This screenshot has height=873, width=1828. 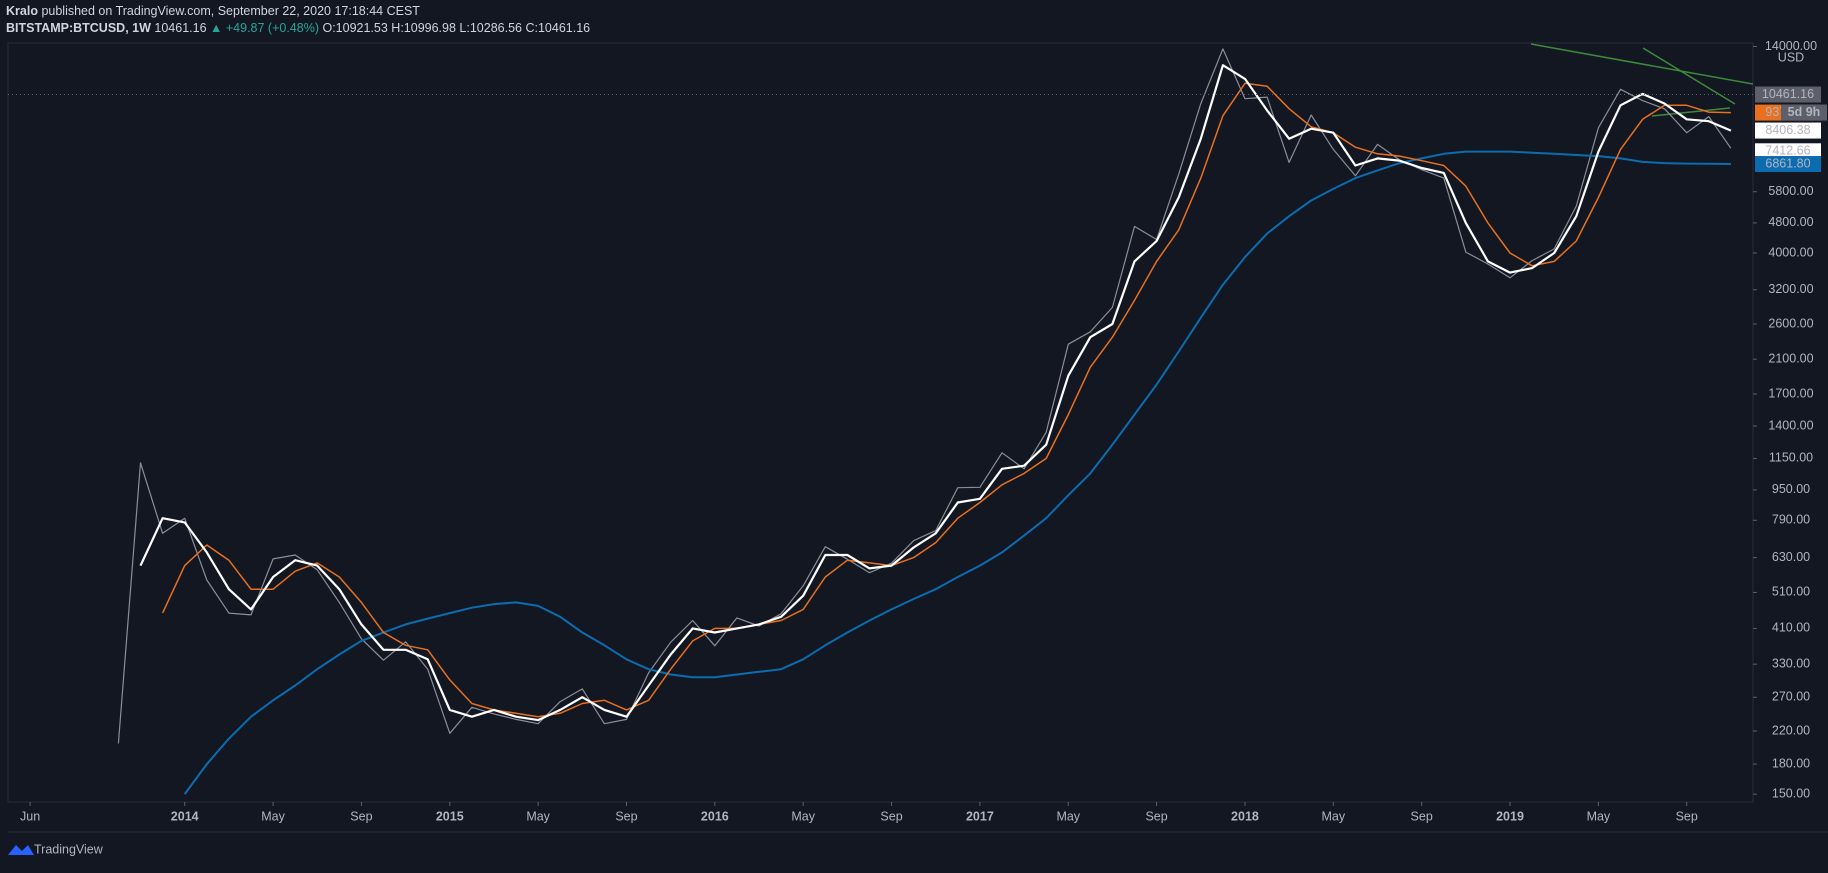 What do you see at coordinates (450, 816) in the screenshot?
I see `x-tick-label: 2015` at bounding box center [450, 816].